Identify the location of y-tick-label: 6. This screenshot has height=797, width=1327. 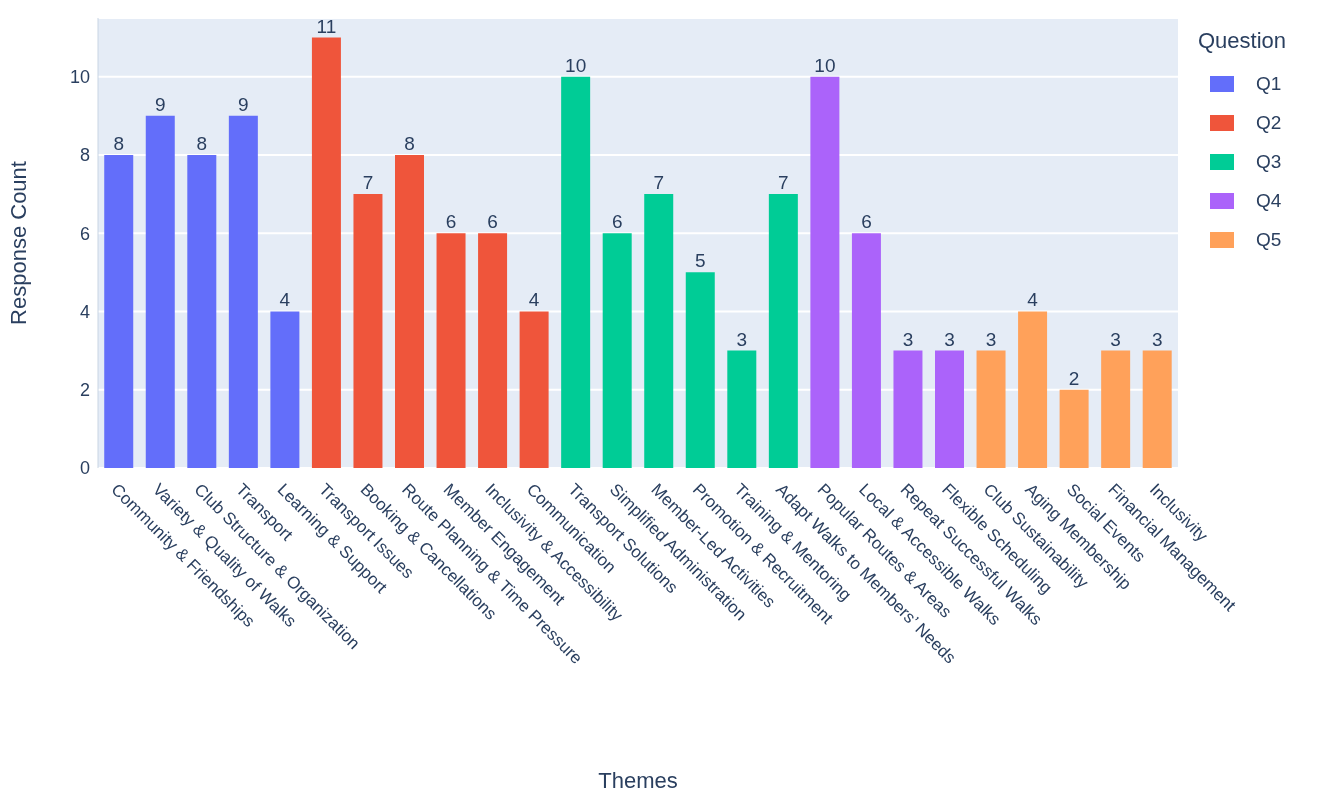
(84, 233).